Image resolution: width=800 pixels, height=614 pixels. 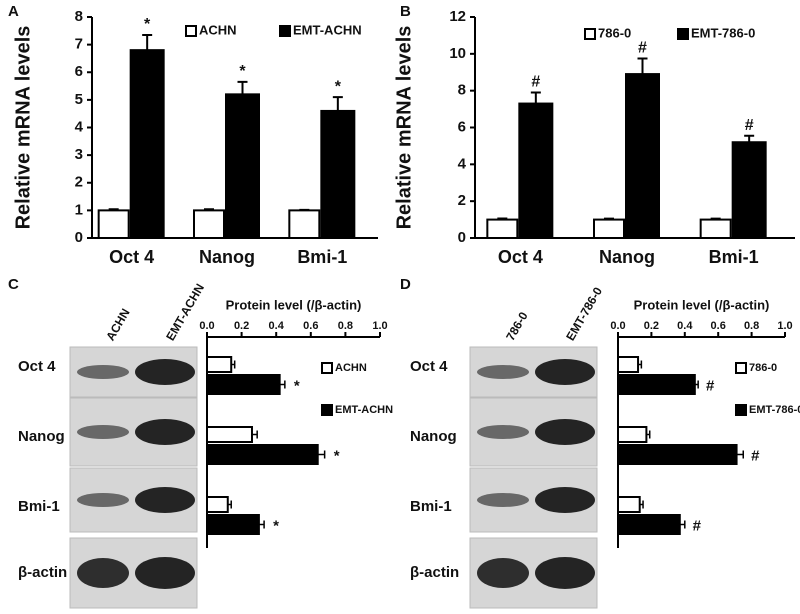 I want to click on x-tick-label: Bmi-1, so click(x=734, y=257).